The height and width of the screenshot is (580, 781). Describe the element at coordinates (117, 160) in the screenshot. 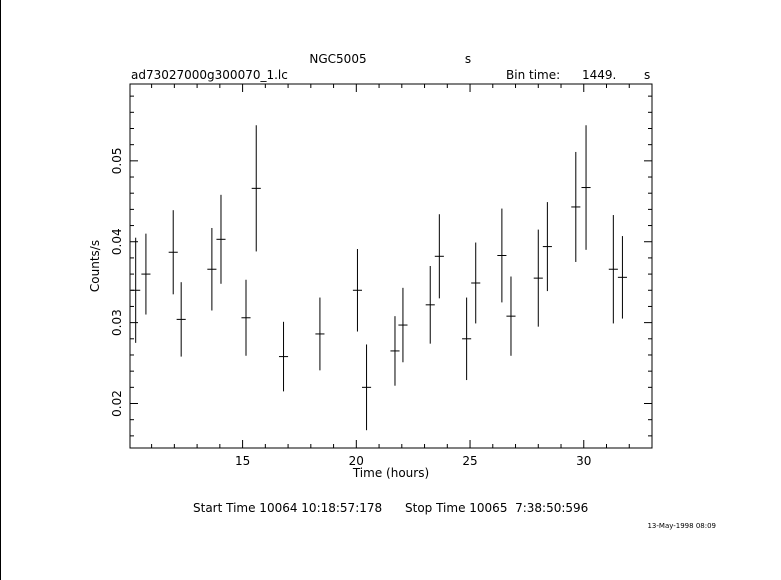

I see `y-tick-label: 0.05` at that location.